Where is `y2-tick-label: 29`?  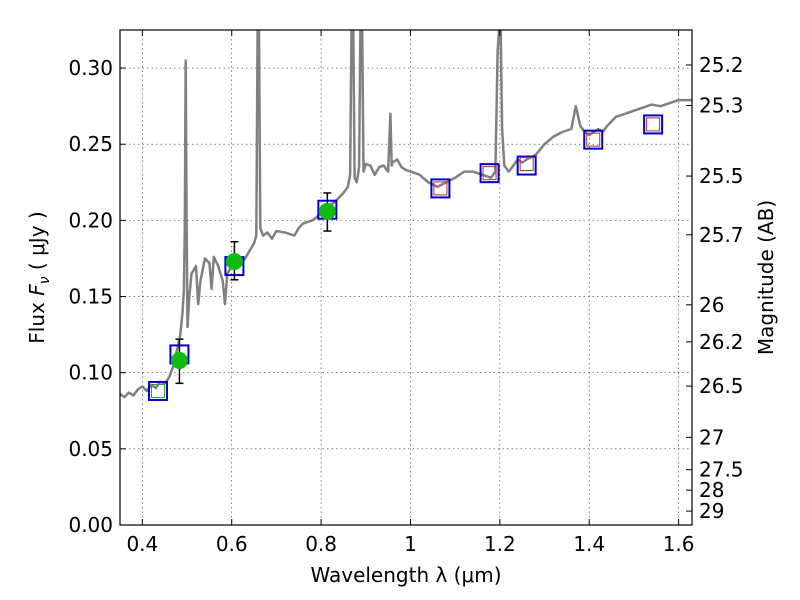 y2-tick-label: 29 is located at coordinates (711, 511).